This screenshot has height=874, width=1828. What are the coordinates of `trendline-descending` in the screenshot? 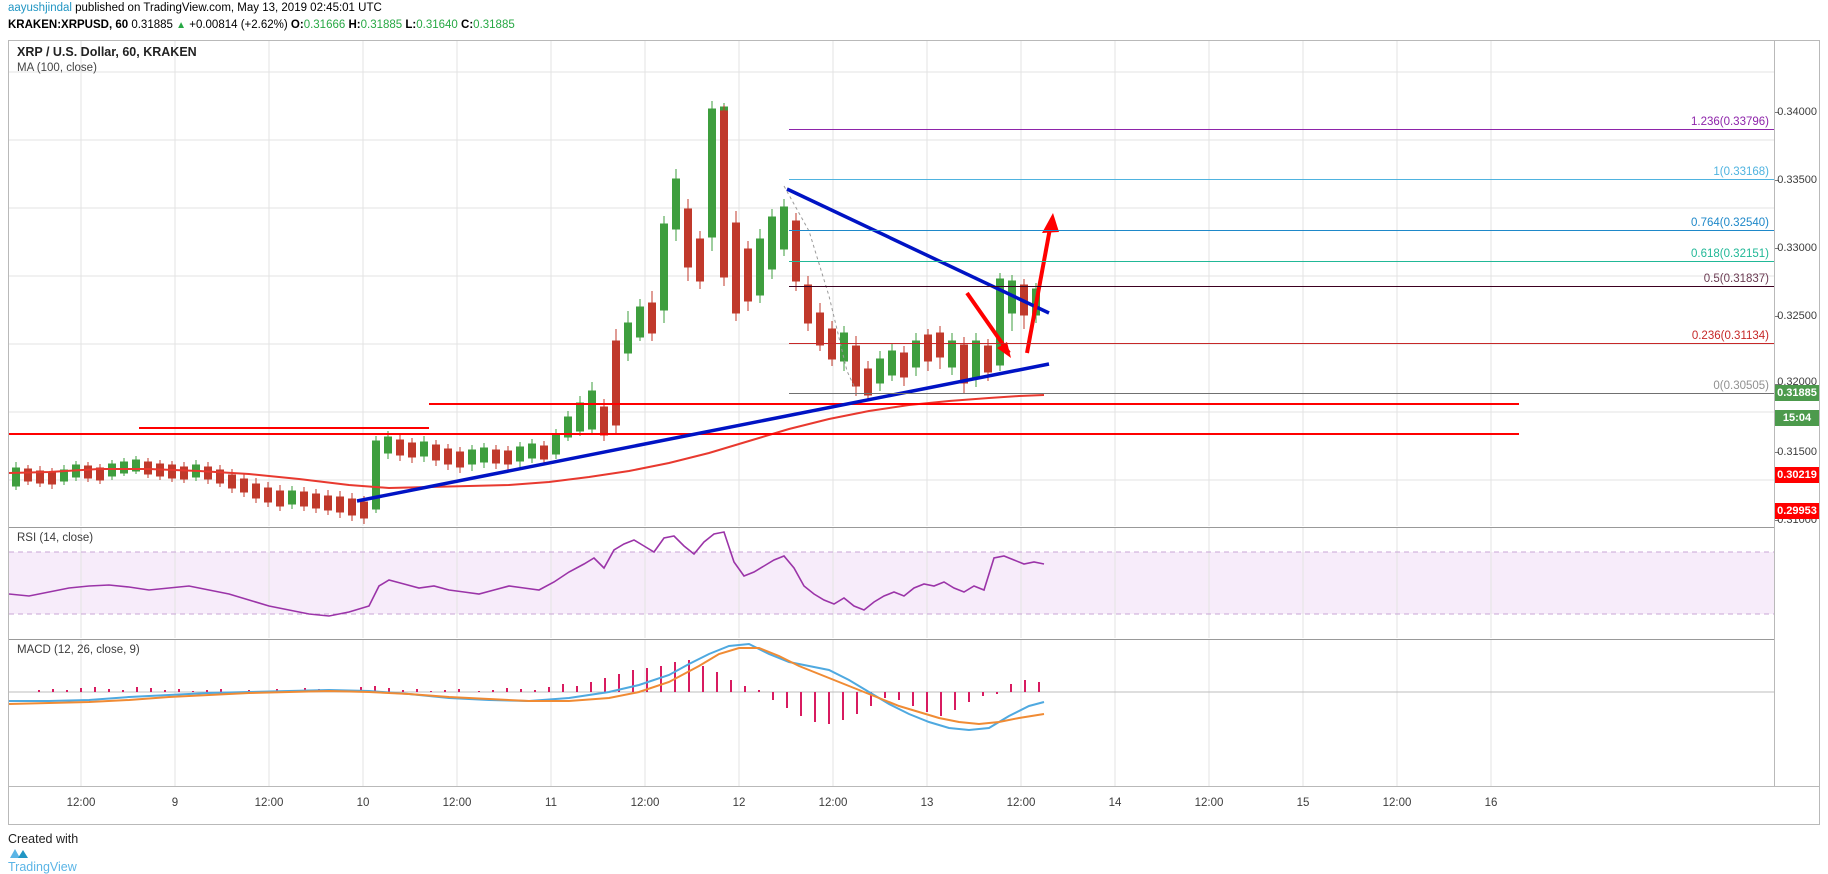 It's located at (918, 251).